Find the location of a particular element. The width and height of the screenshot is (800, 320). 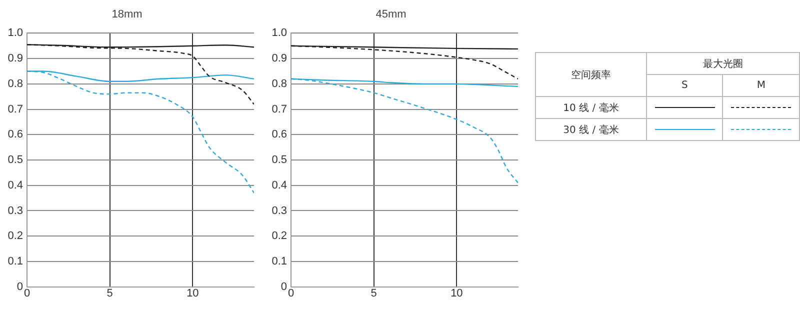

chart-title: 45mm is located at coordinates (391, 14).